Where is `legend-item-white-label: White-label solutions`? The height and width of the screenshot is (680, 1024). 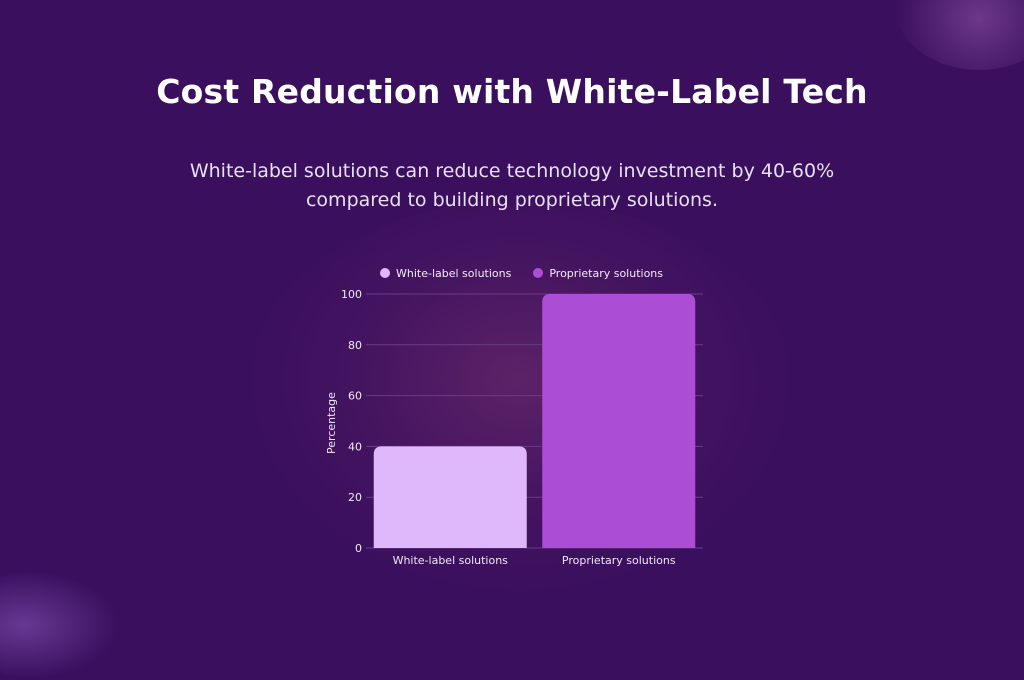
legend-item-white-label: White-label solutions is located at coordinates (445, 273).